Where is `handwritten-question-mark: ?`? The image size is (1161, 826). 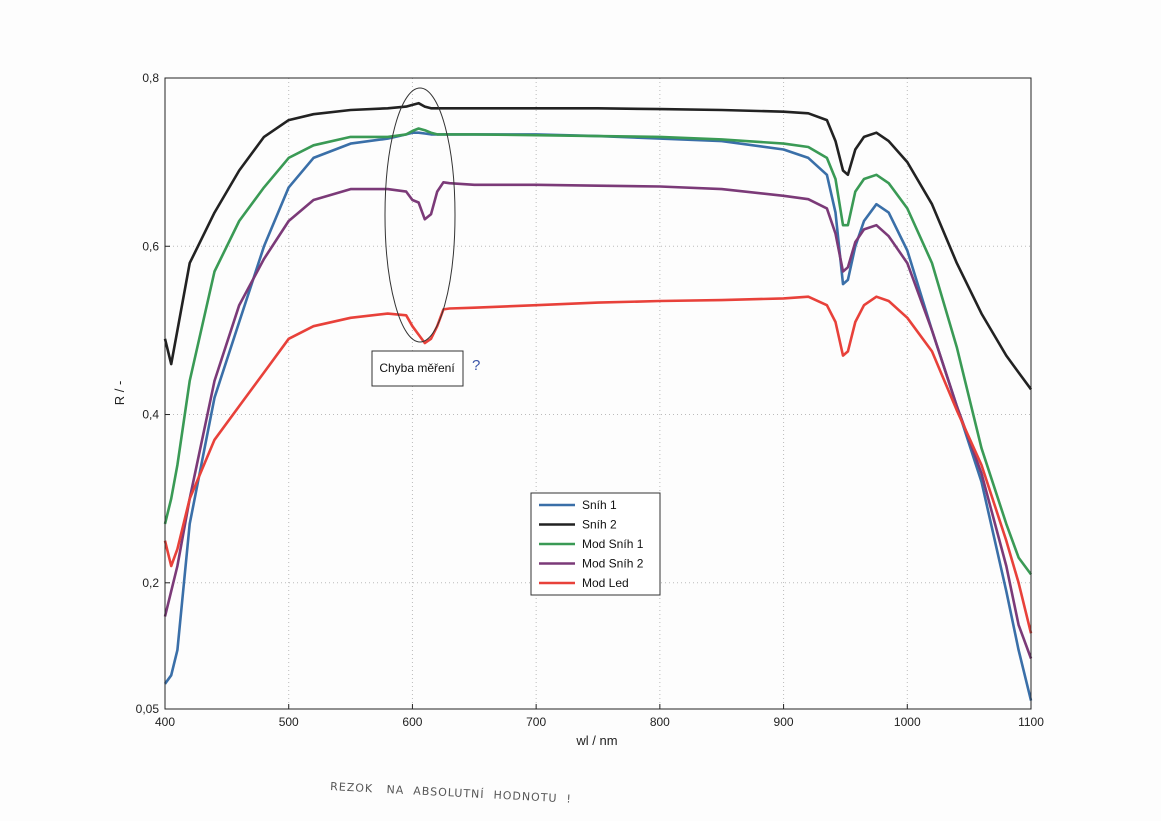
handwritten-question-mark: ? is located at coordinates (476, 365).